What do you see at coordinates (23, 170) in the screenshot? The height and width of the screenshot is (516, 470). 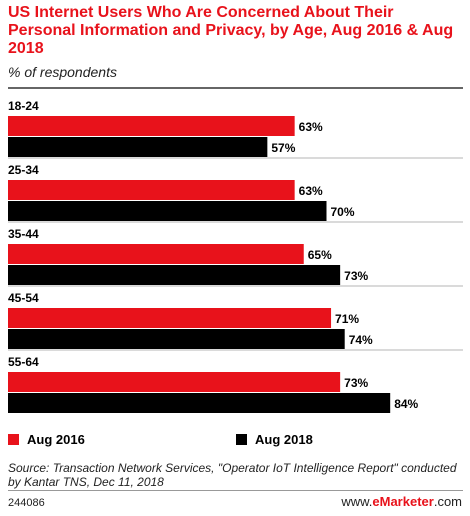 I see `category-label: 25-34` at bounding box center [23, 170].